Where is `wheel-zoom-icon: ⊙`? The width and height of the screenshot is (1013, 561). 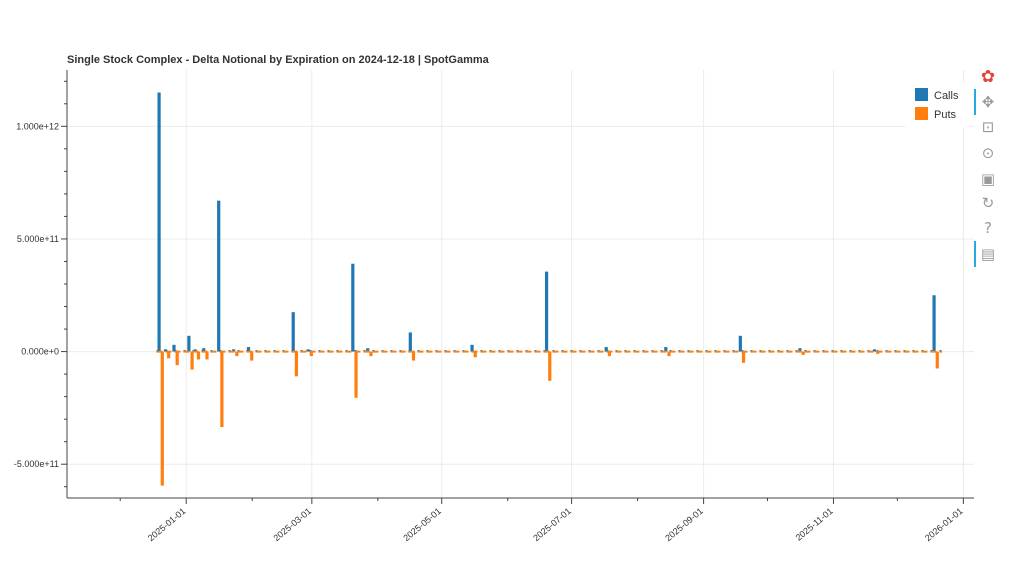
wheel-zoom-icon: ⊙ is located at coordinates (988, 153).